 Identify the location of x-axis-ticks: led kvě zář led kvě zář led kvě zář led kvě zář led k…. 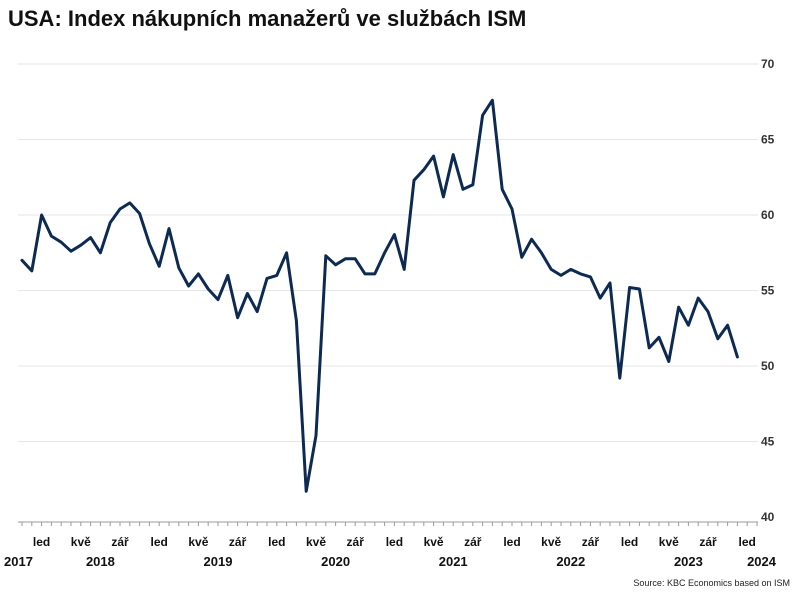
(390, 552).